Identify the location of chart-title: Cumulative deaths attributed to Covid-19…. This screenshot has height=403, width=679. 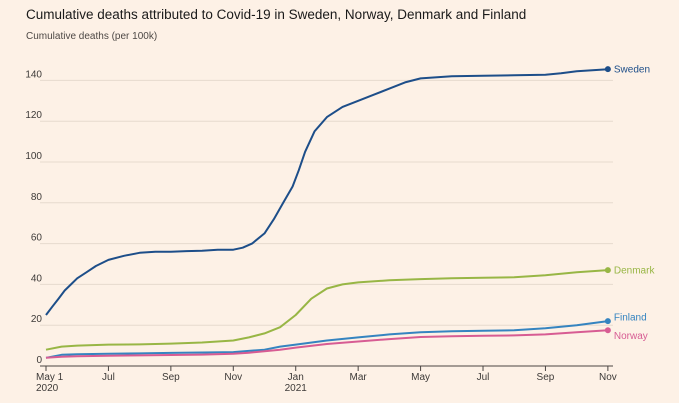
(276, 14).